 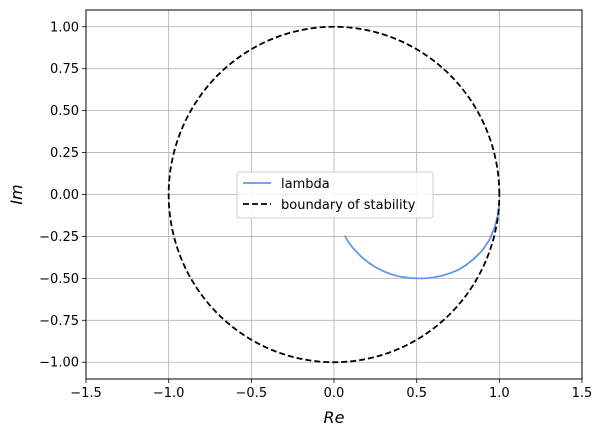 I want to click on x-tick-label: 0.0, so click(x=334, y=393).